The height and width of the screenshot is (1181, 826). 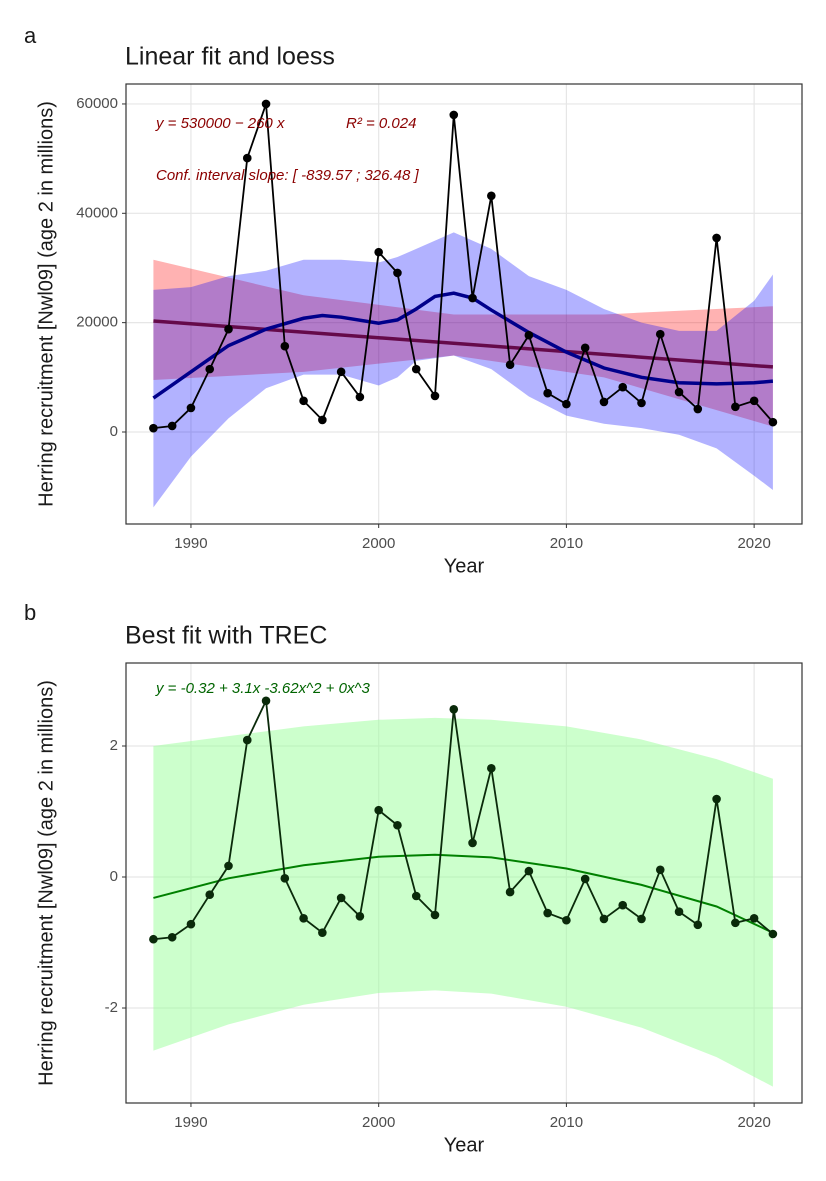 I want to click on annotation: y = -0.32 + 3.1x -3.62x^2 + 0x^3, so click(x=262, y=688).